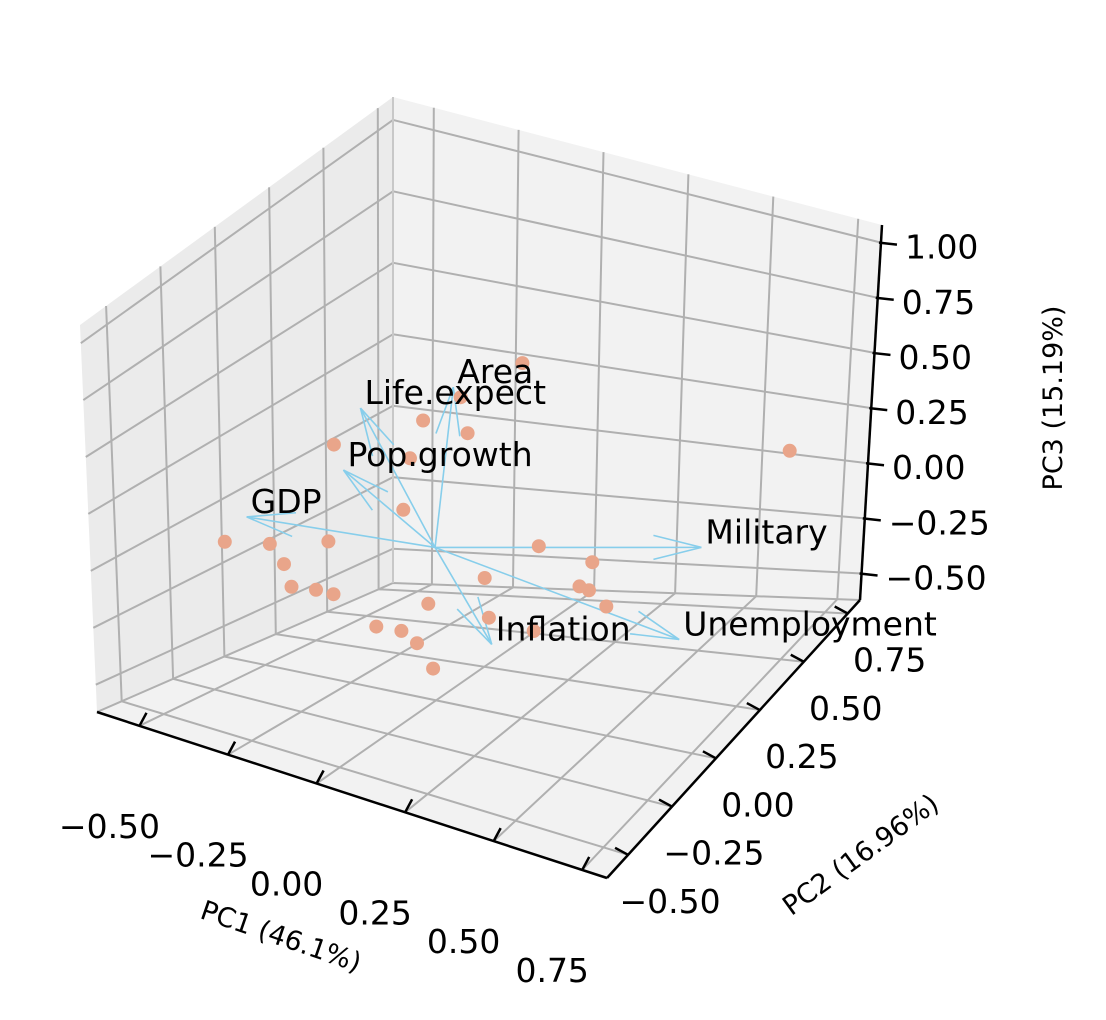  Describe the element at coordinates (757, 804) in the screenshot. I see `y-tick-label: 0.00` at that location.